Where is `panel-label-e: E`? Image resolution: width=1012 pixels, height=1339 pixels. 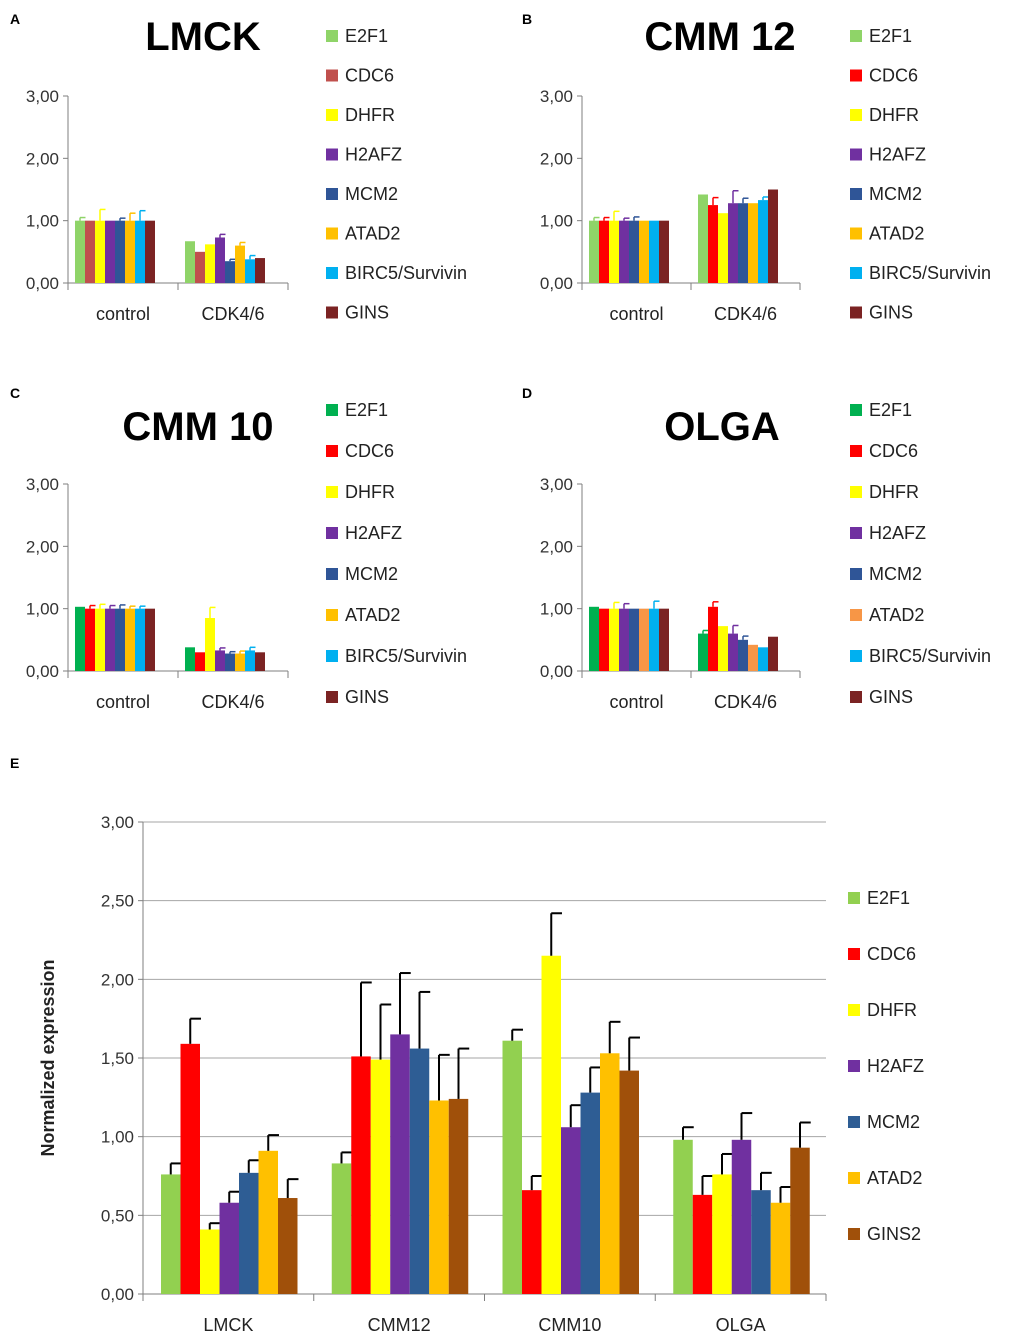 panel-label-e: E is located at coordinates (14, 763).